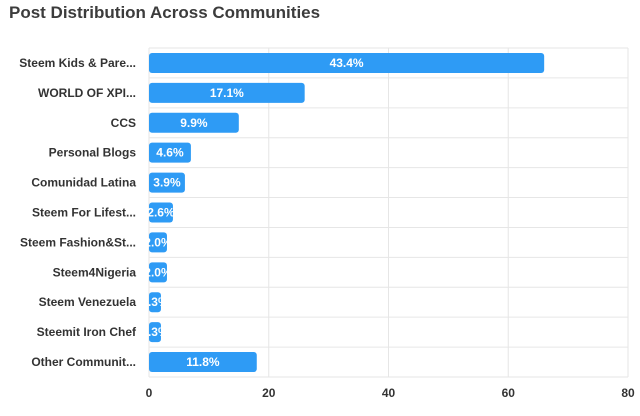 This screenshot has height=416, width=640. Describe the element at coordinates (269, 393) in the screenshot. I see `x-tick-label: 20` at that location.